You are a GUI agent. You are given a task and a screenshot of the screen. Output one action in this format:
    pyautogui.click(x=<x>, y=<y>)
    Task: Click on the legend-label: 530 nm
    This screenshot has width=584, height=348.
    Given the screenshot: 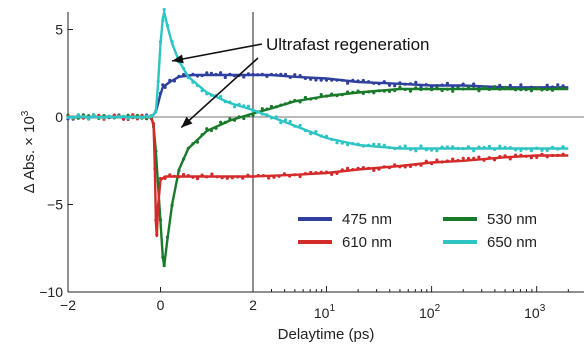 What is the action you would take?
    pyautogui.click(x=512, y=219)
    